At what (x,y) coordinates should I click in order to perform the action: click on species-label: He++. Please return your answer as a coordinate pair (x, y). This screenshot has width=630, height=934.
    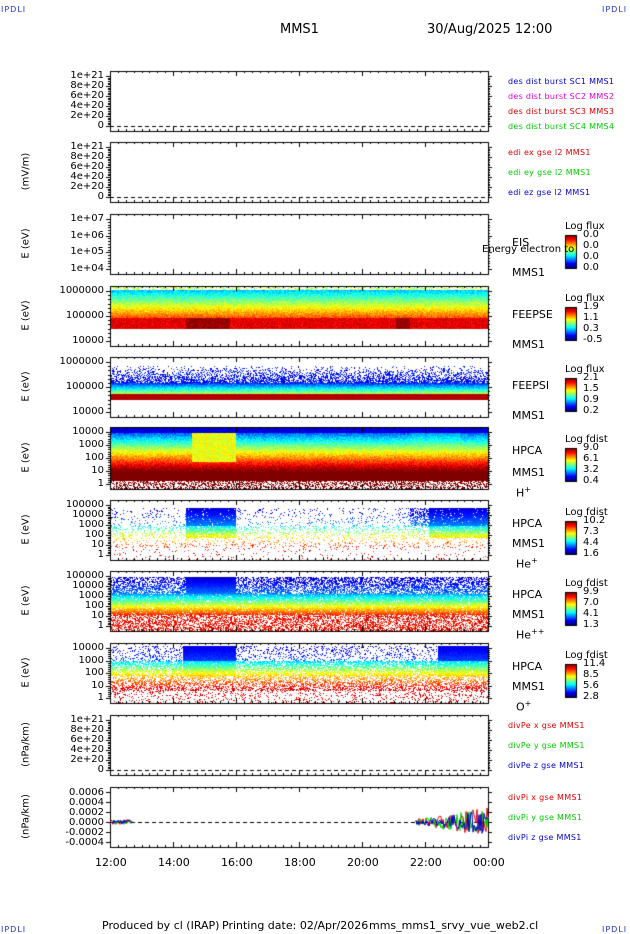
    Looking at the image, I should click on (530, 634).